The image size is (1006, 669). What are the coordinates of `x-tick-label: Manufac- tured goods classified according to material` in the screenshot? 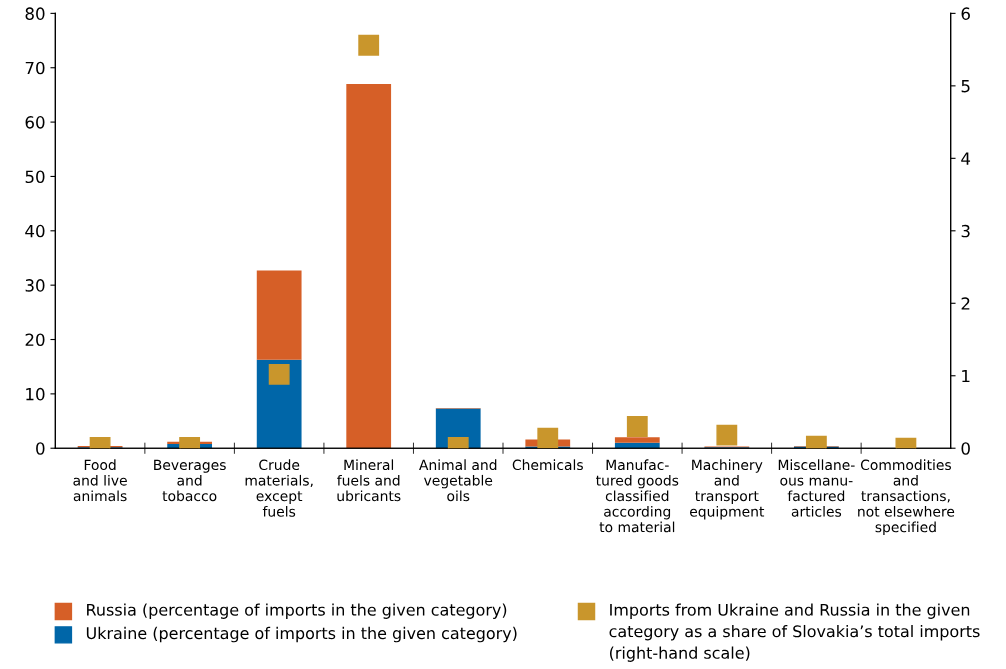 It's located at (637, 496).